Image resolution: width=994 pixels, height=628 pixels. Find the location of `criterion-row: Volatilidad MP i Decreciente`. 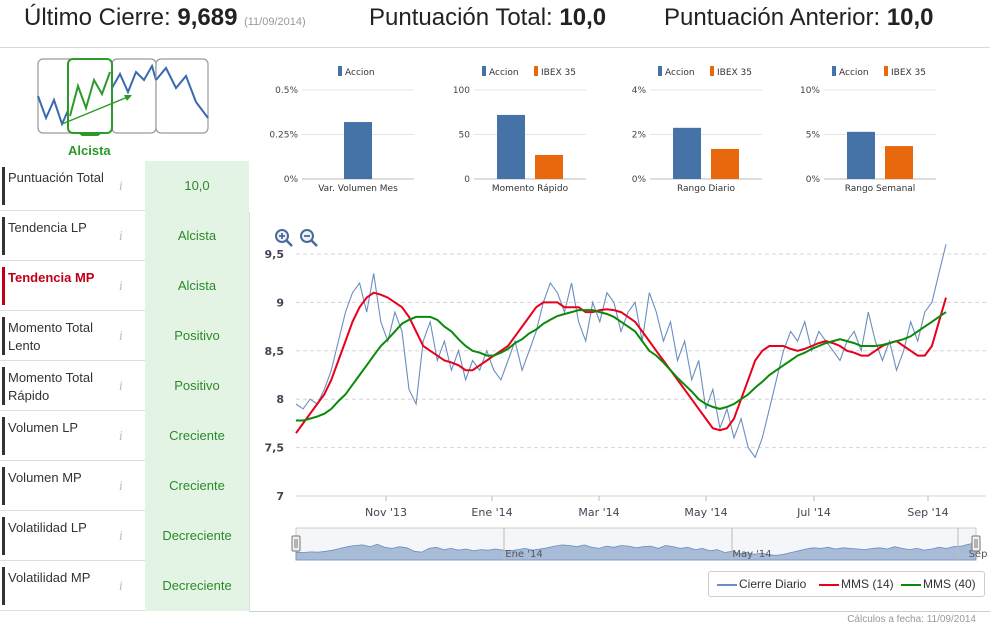

criterion-row: Volatilidad MP i Decreciente is located at coordinates (124, 586).